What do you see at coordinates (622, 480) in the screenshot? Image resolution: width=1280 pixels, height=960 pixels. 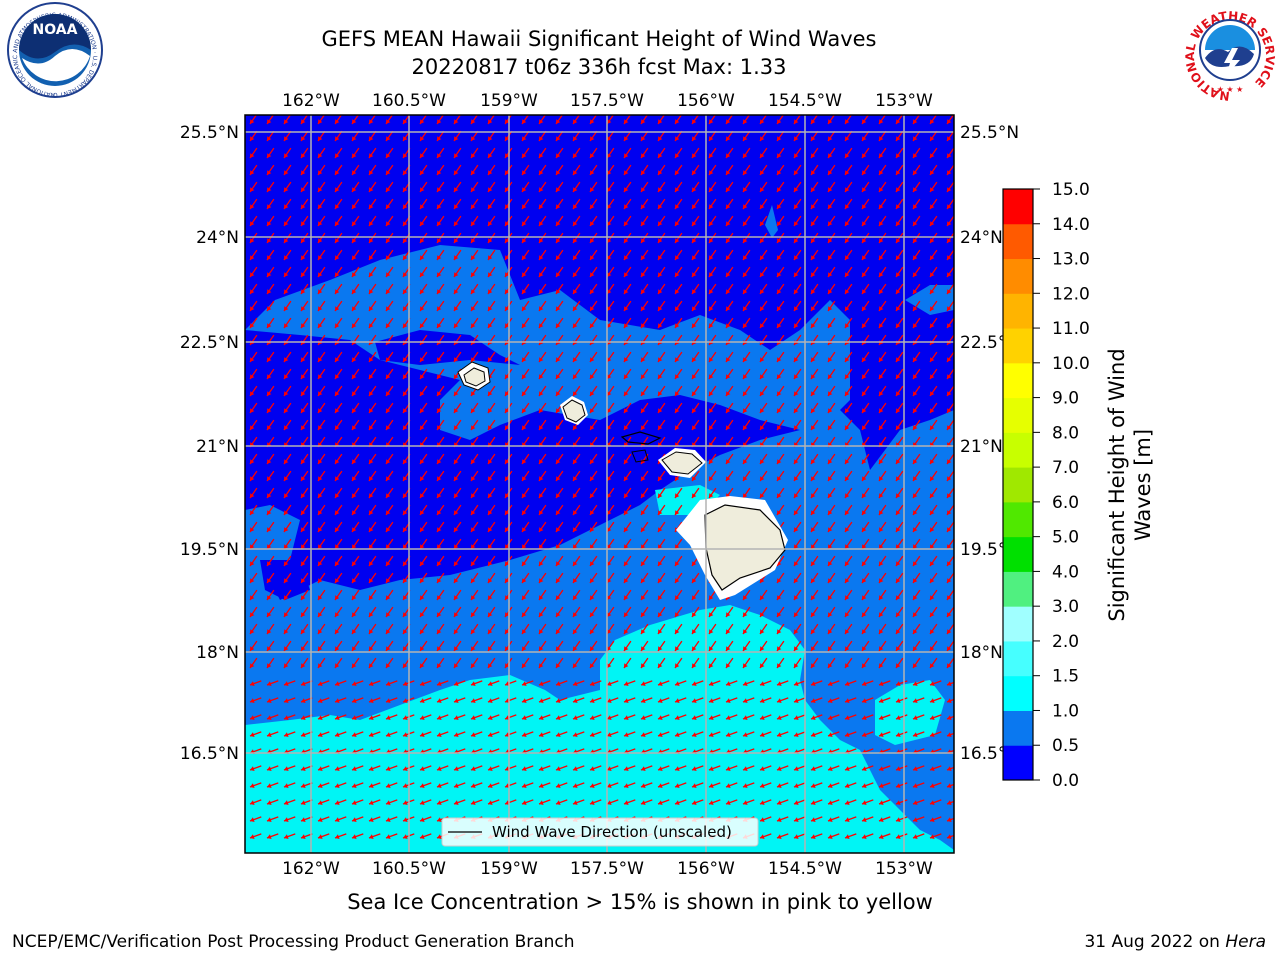 I see `island-group` at bounding box center [622, 480].